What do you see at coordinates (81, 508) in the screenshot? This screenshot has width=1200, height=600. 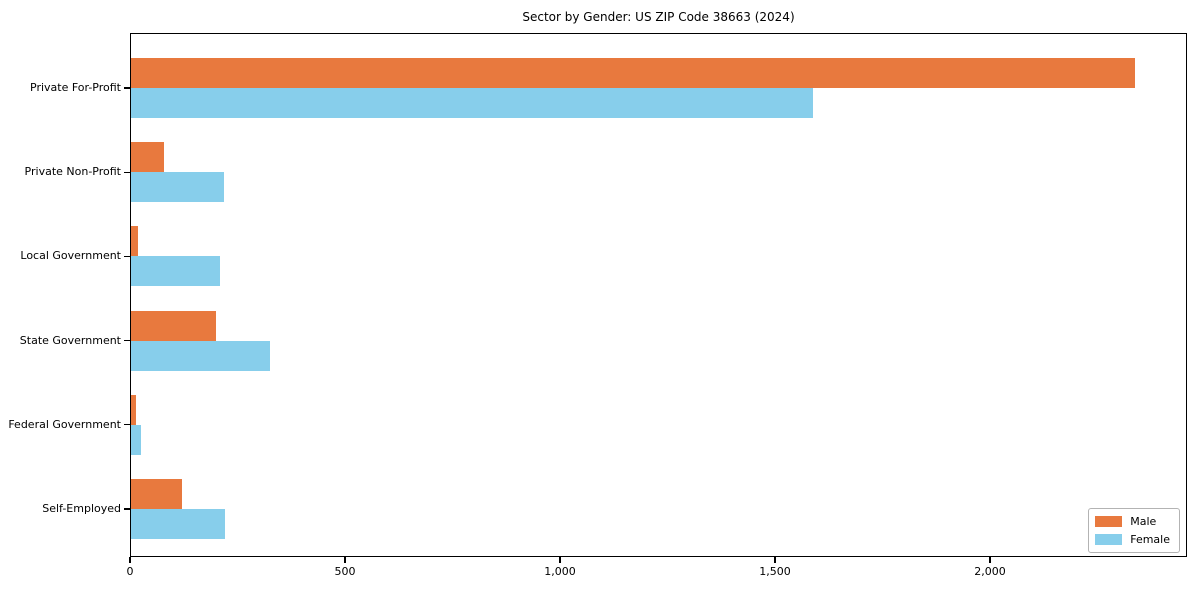 I see `y-tick-label: Self-Employed` at bounding box center [81, 508].